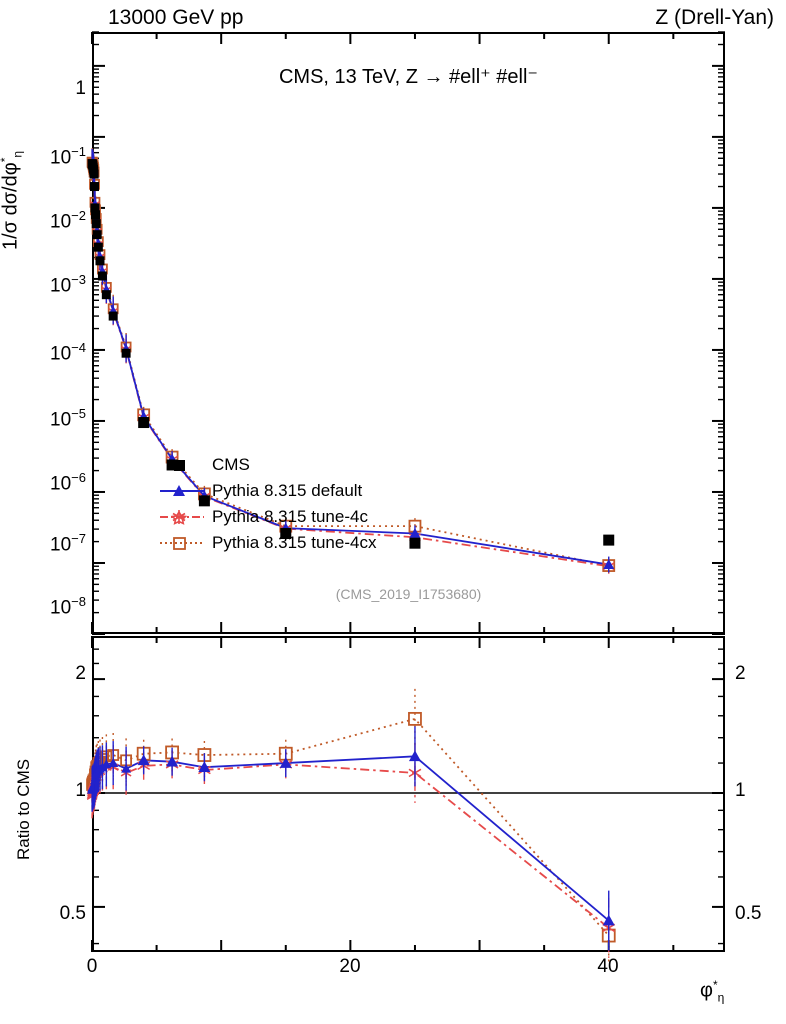 This screenshot has height=1024, width=786. I want to click on header-process-info: Z (Drell-Yan), so click(714, 17).